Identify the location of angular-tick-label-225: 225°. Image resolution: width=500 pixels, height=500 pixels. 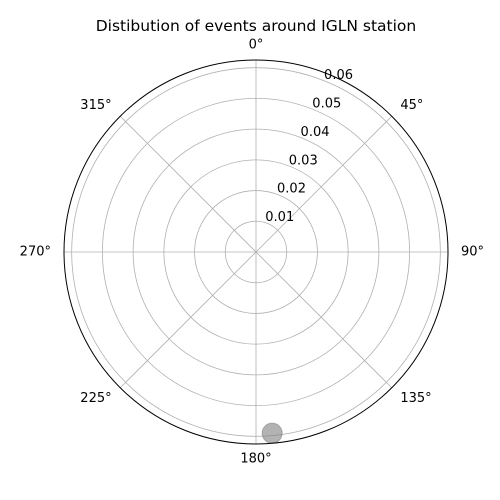
(95, 398).